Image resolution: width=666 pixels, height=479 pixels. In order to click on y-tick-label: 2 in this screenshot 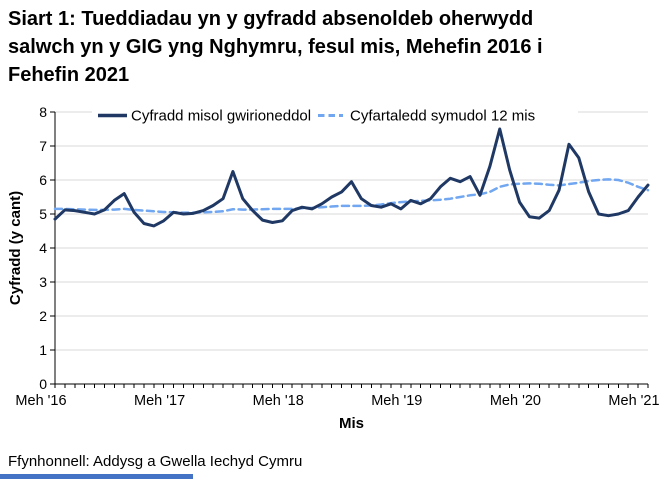, I will do `click(43, 316)`.